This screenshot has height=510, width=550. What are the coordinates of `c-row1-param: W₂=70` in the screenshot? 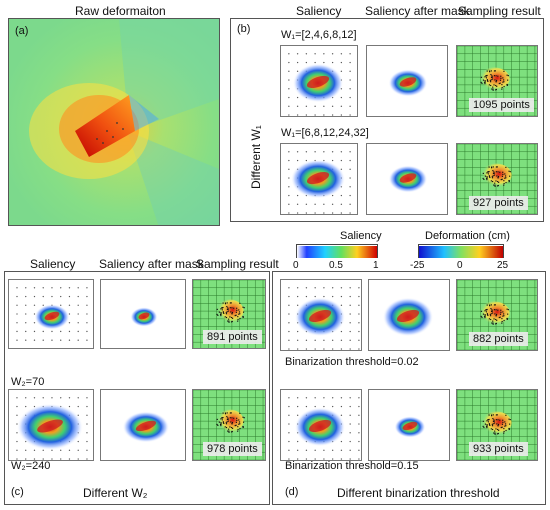 It's located at (28, 382).